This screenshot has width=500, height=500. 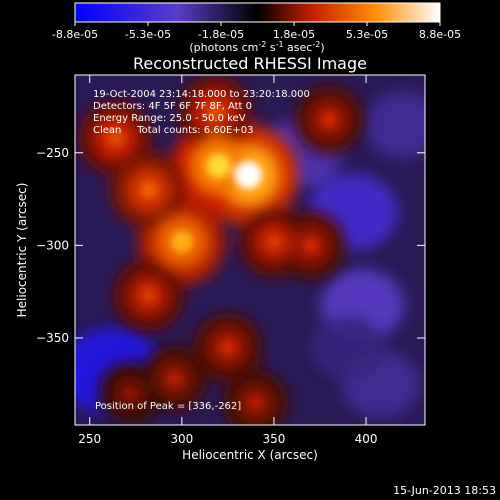 What do you see at coordinates (173, 130) in the screenshot?
I see `annotation-total-counts: Clean Total counts: 6.60E+03` at bounding box center [173, 130].